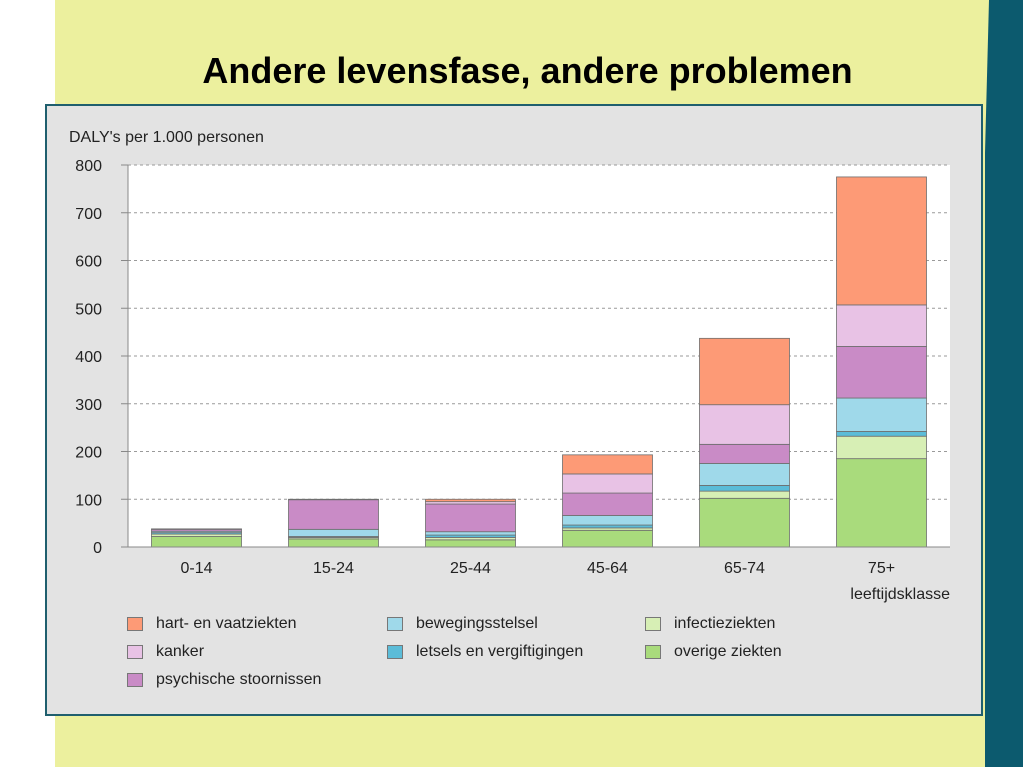  Describe the element at coordinates (500, 651) in the screenshot. I see `legend-label: letsels en vergiftigingen` at that location.